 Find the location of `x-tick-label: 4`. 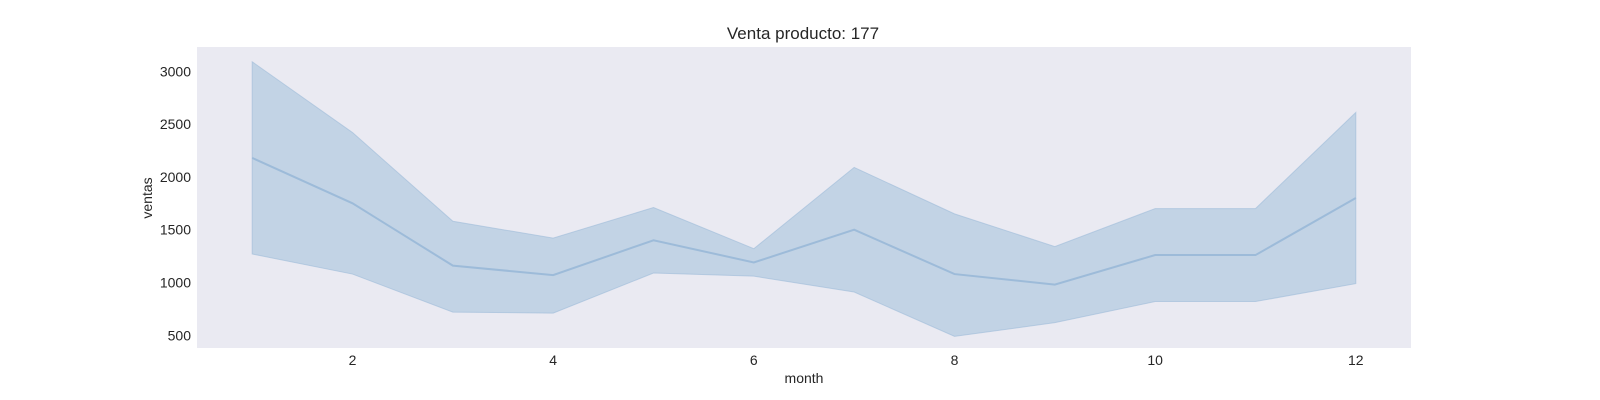

x-tick-label: 4 is located at coordinates (553, 360).